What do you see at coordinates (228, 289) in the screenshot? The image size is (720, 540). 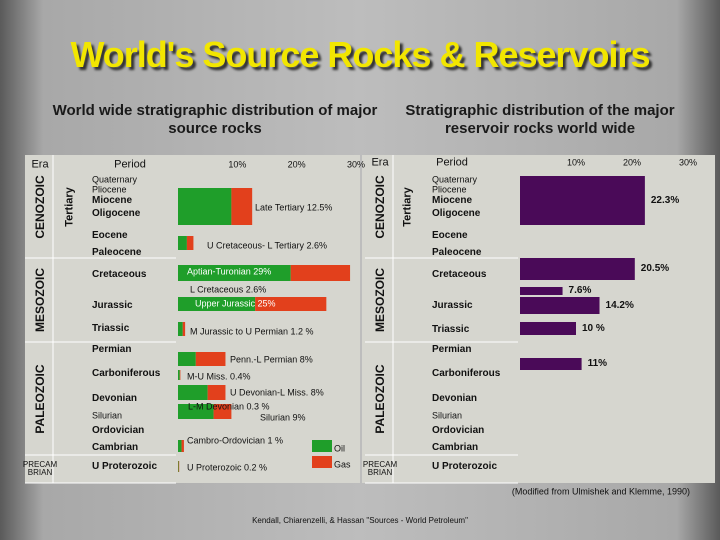 I see `annotation: L Cretaceous 2.6%` at bounding box center [228, 289].